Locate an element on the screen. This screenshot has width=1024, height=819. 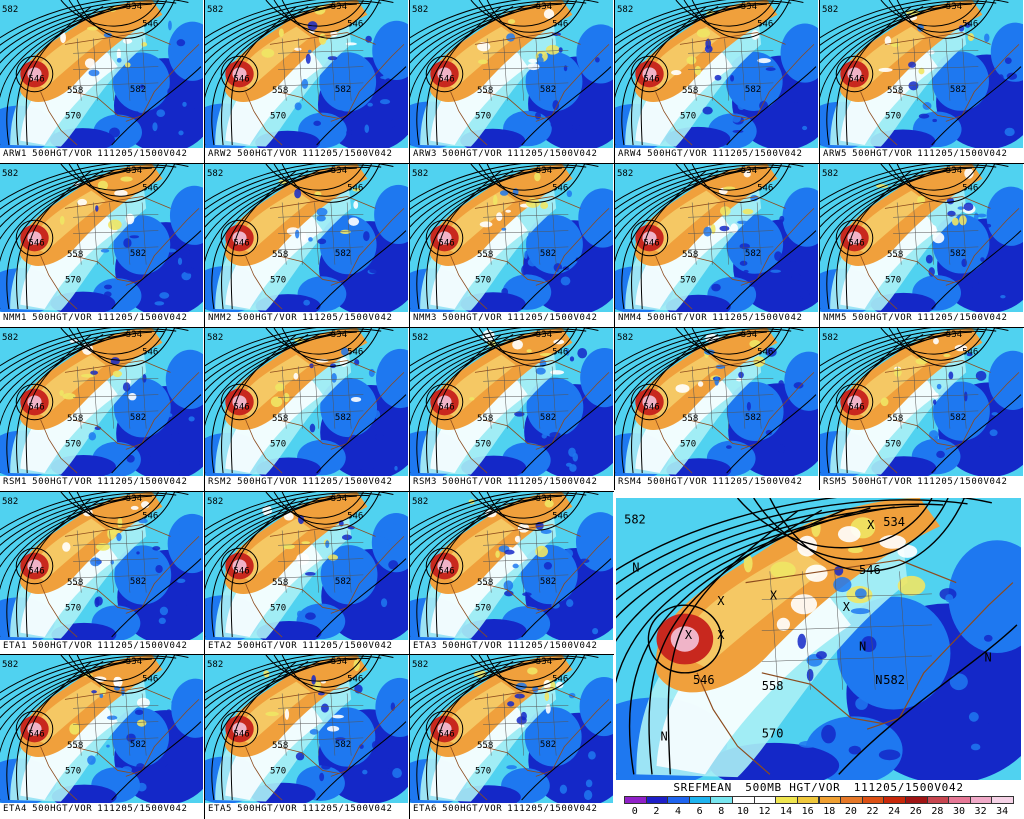
colorbar-swatch is located at coordinates (657, 800).